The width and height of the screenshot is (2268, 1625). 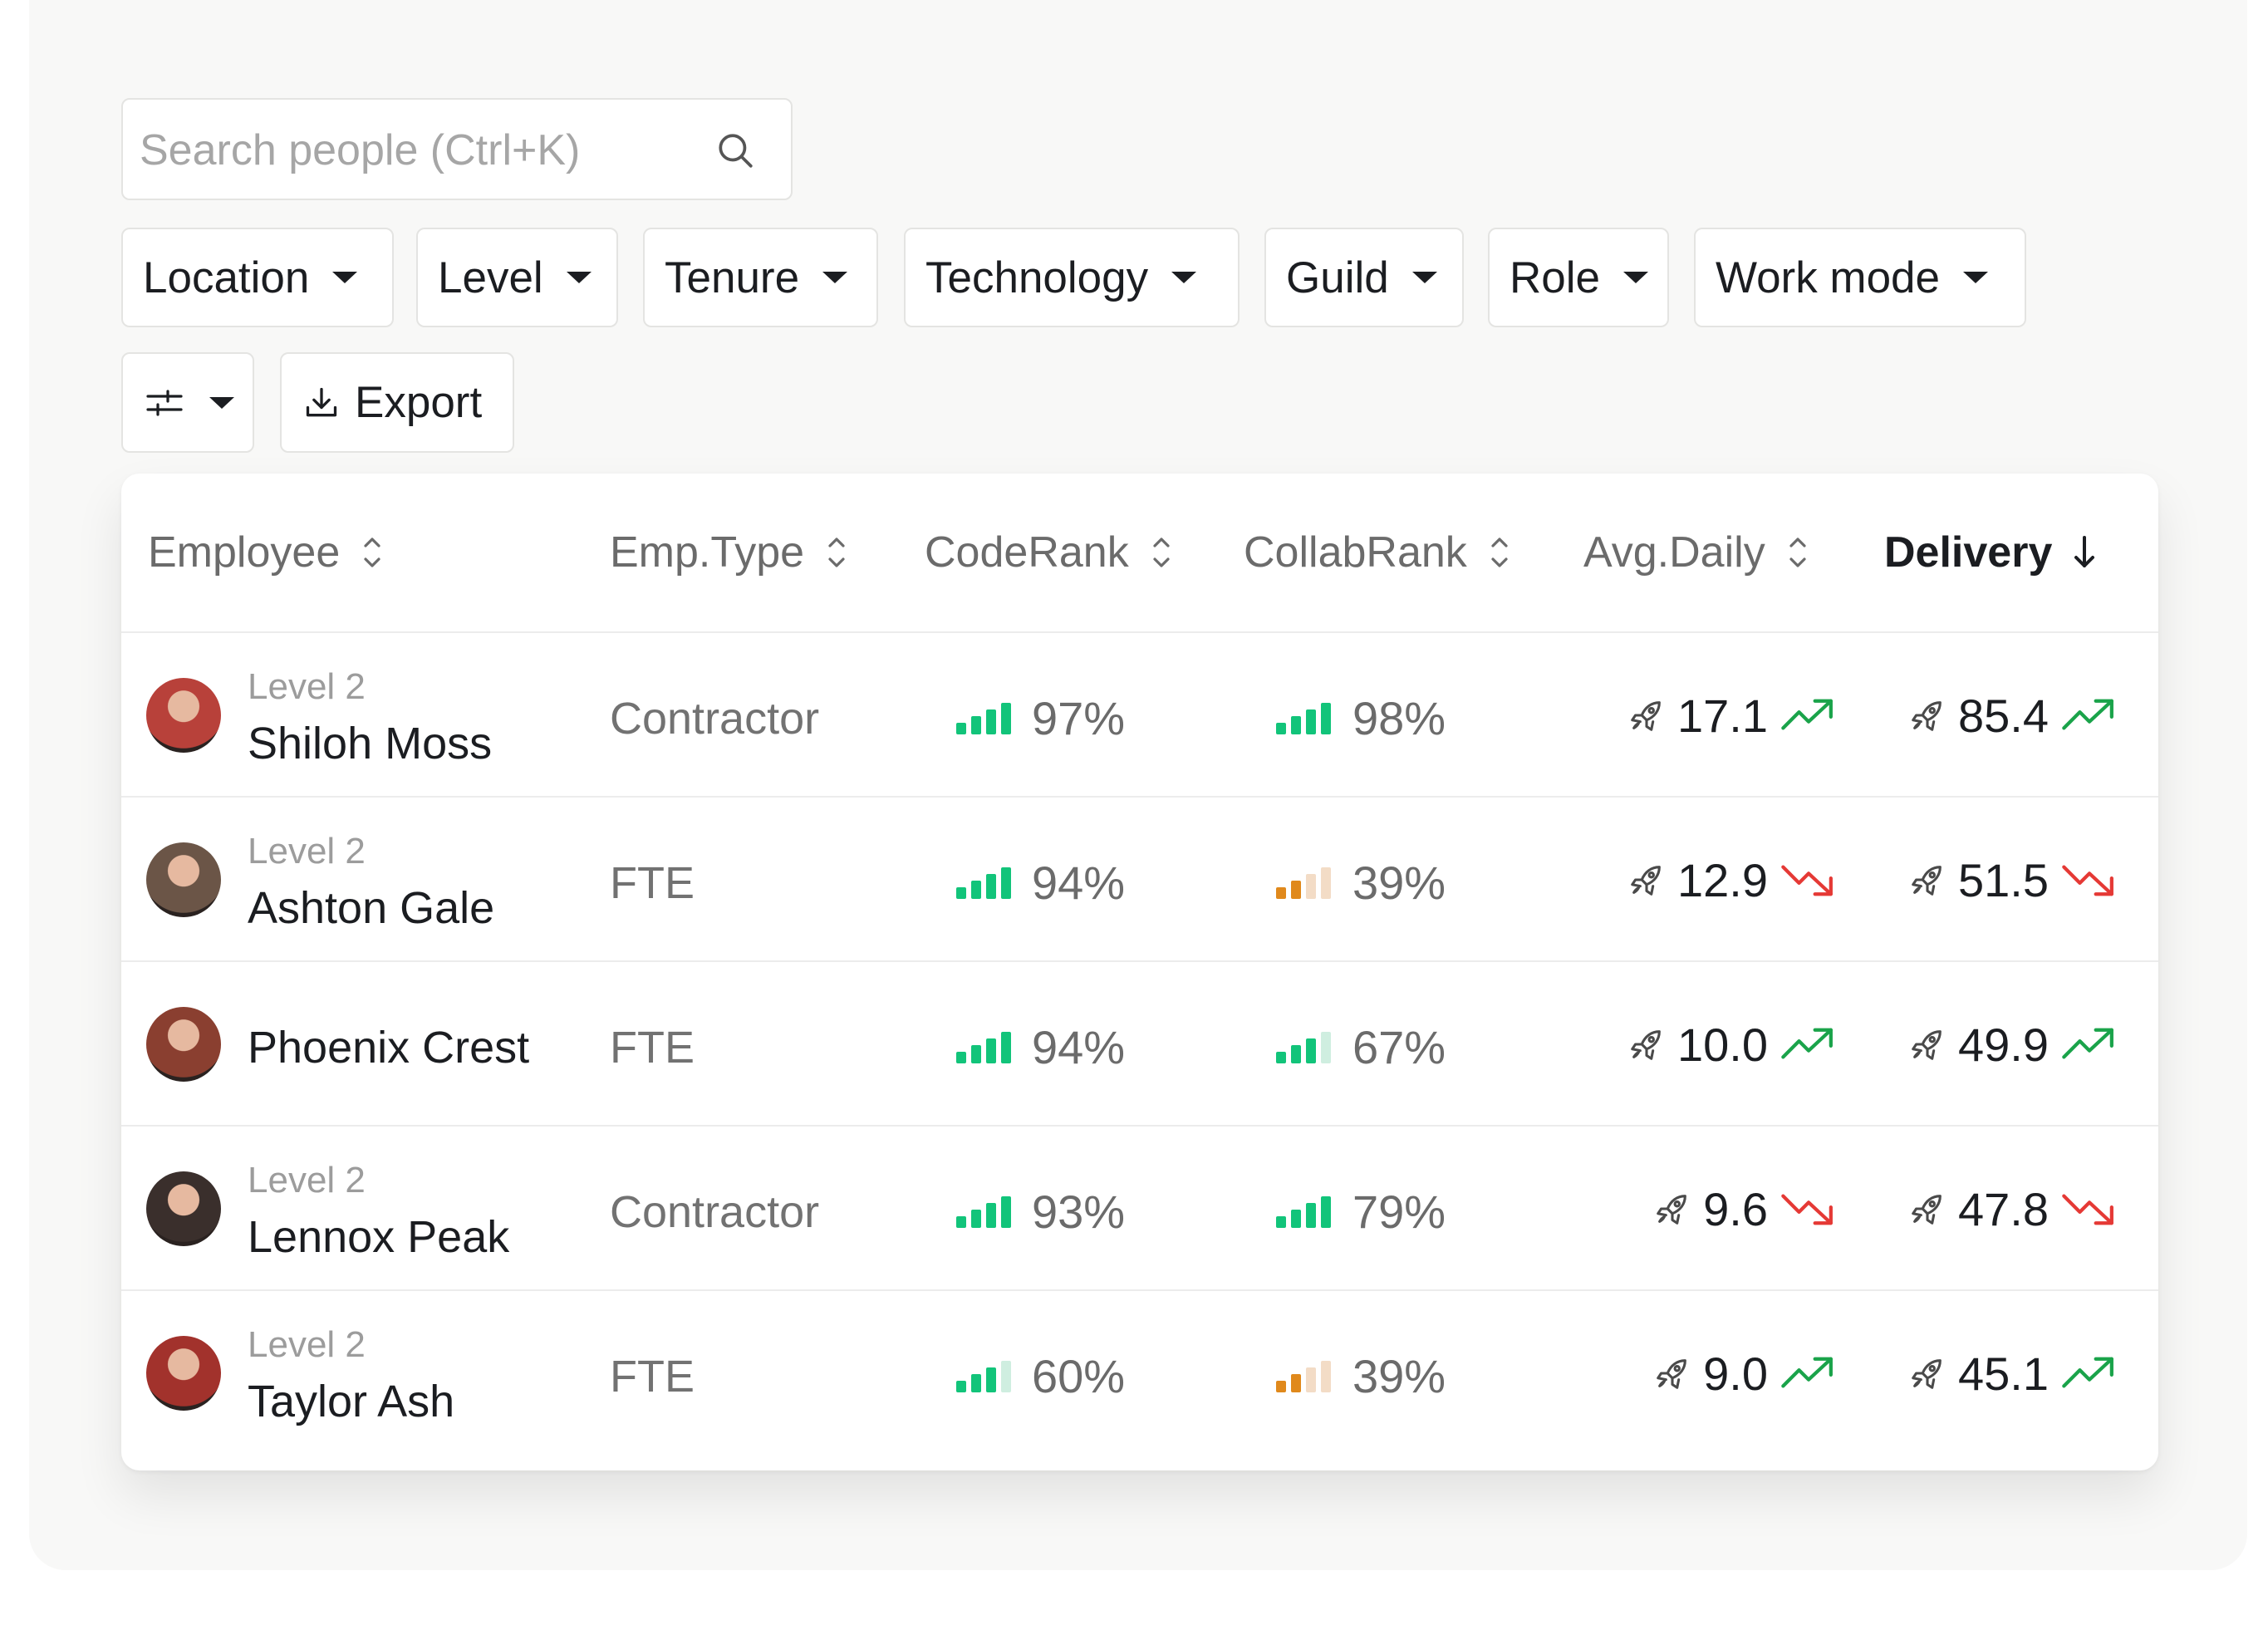 I want to click on column-header-avg-daily: Avg.Daily, so click(x=1696, y=552).